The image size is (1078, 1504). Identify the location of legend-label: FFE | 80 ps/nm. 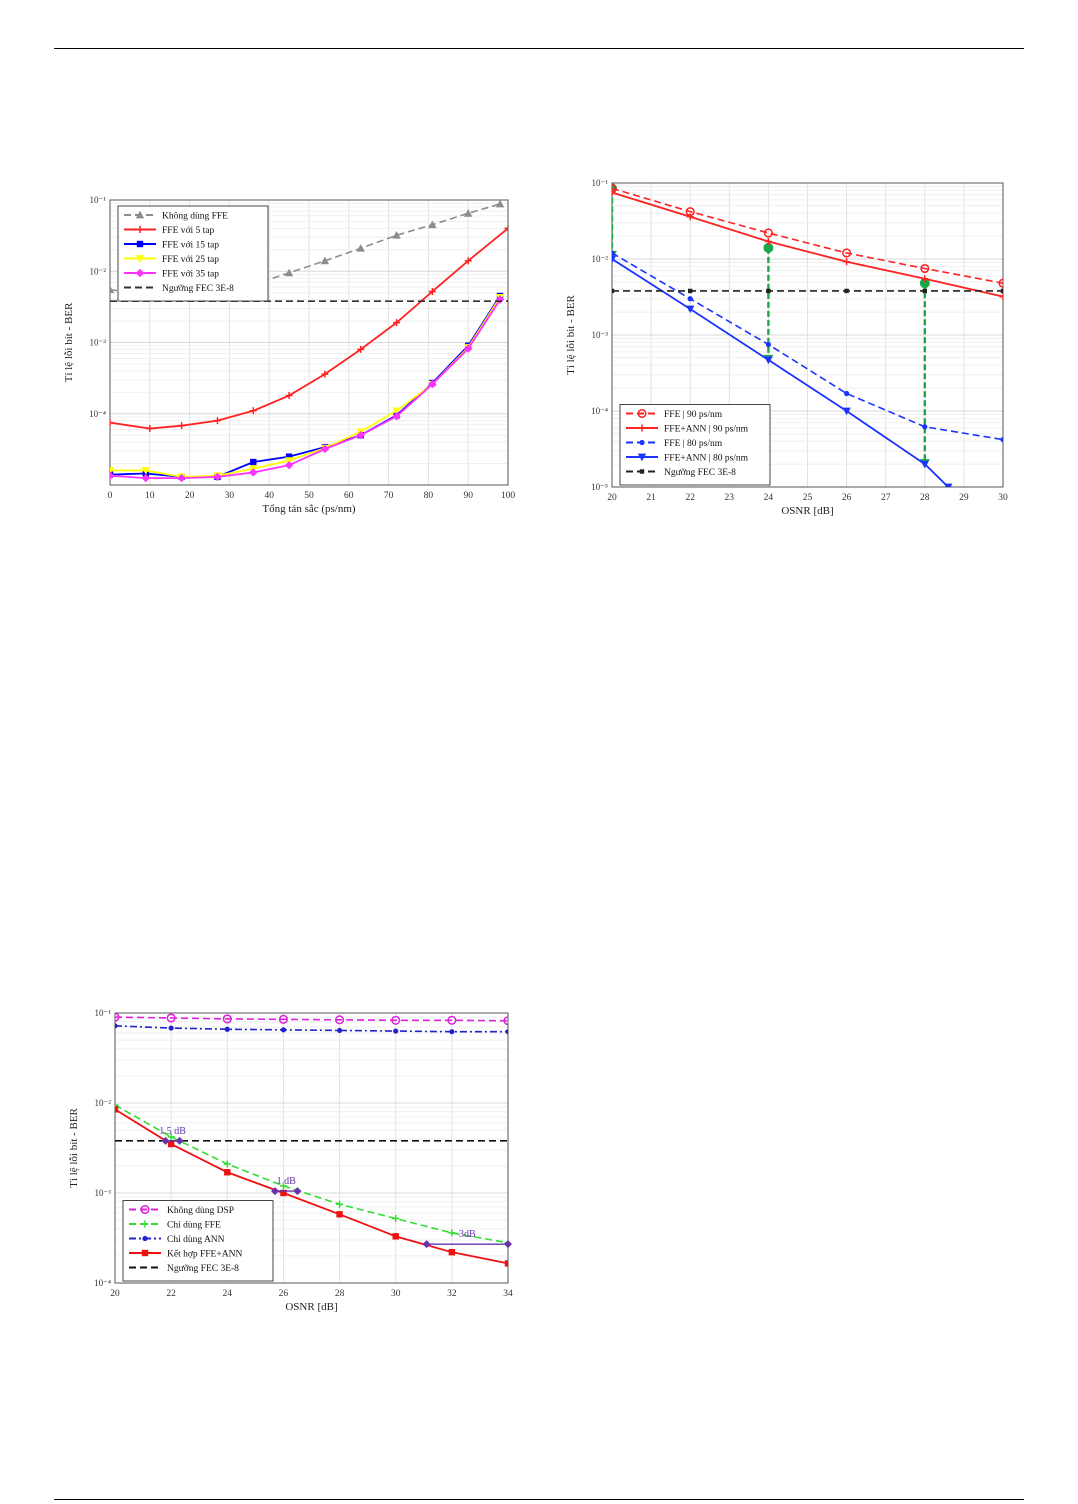
(693, 444).